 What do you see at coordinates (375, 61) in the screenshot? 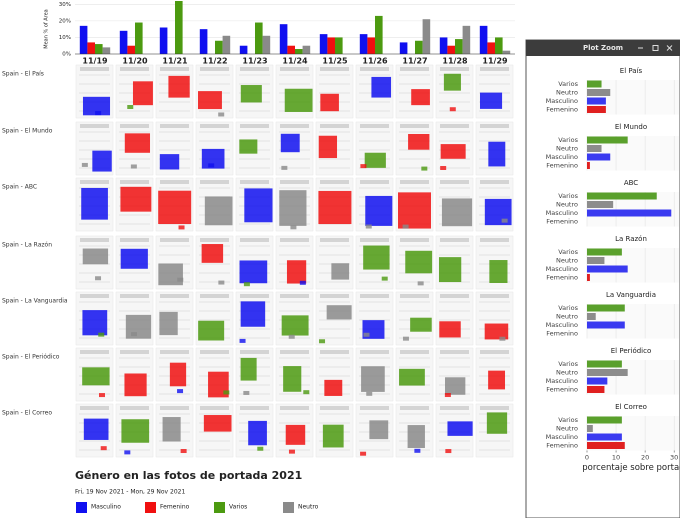
I see `x-tick-label: 11/26` at bounding box center [375, 61].